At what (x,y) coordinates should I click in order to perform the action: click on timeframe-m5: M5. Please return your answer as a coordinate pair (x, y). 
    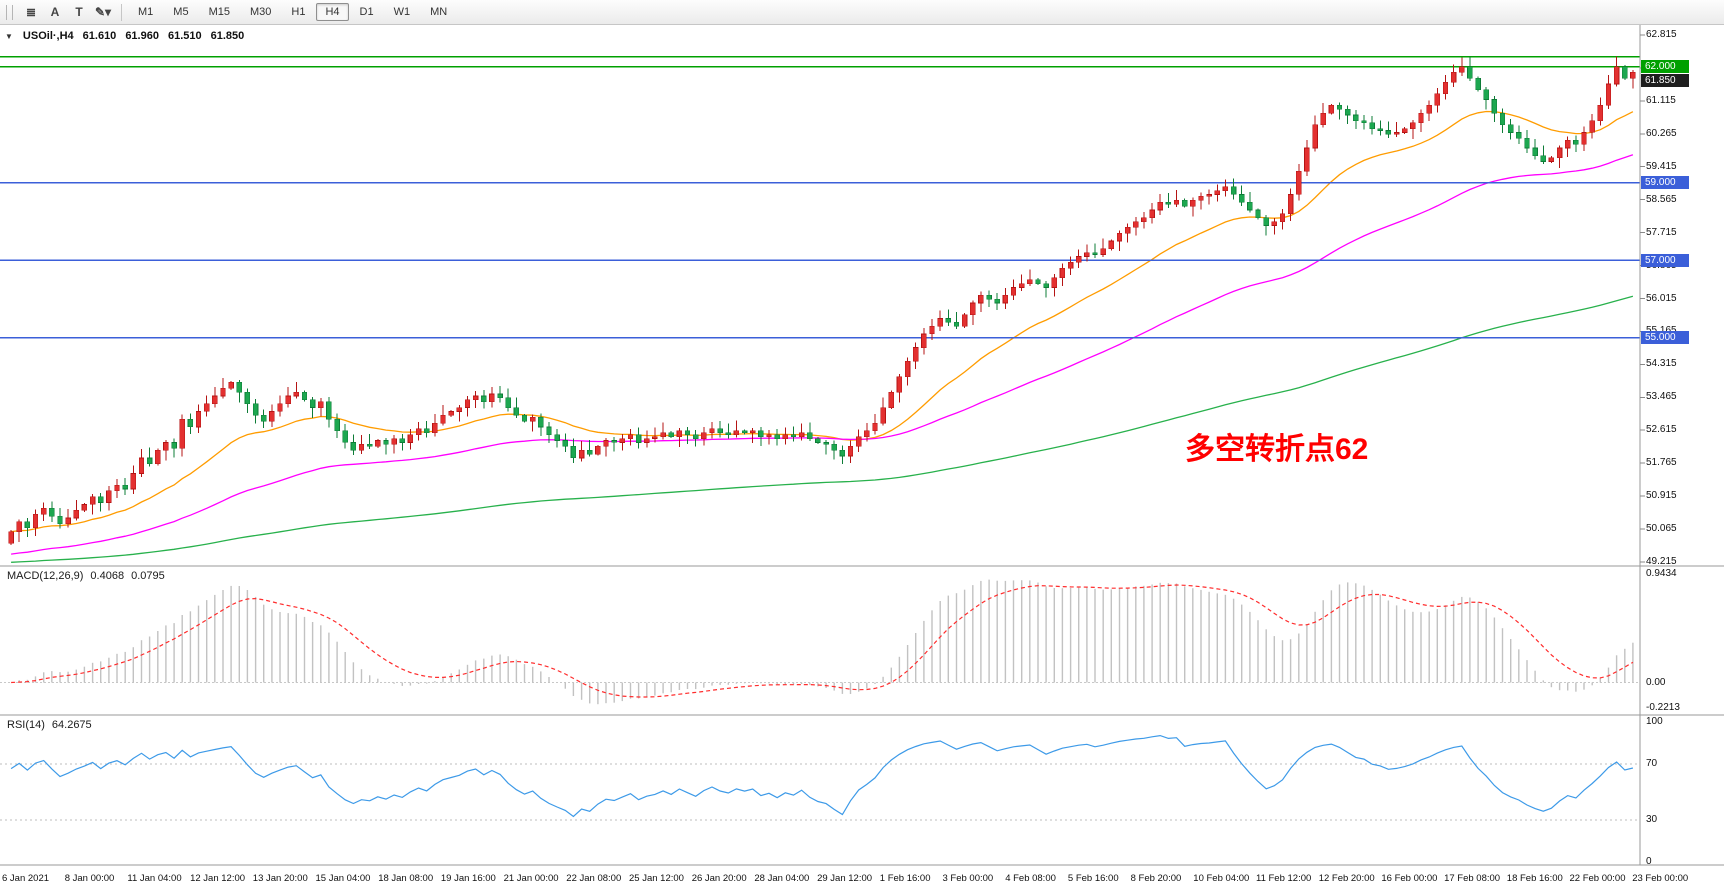
    Looking at the image, I should click on (181, 12).